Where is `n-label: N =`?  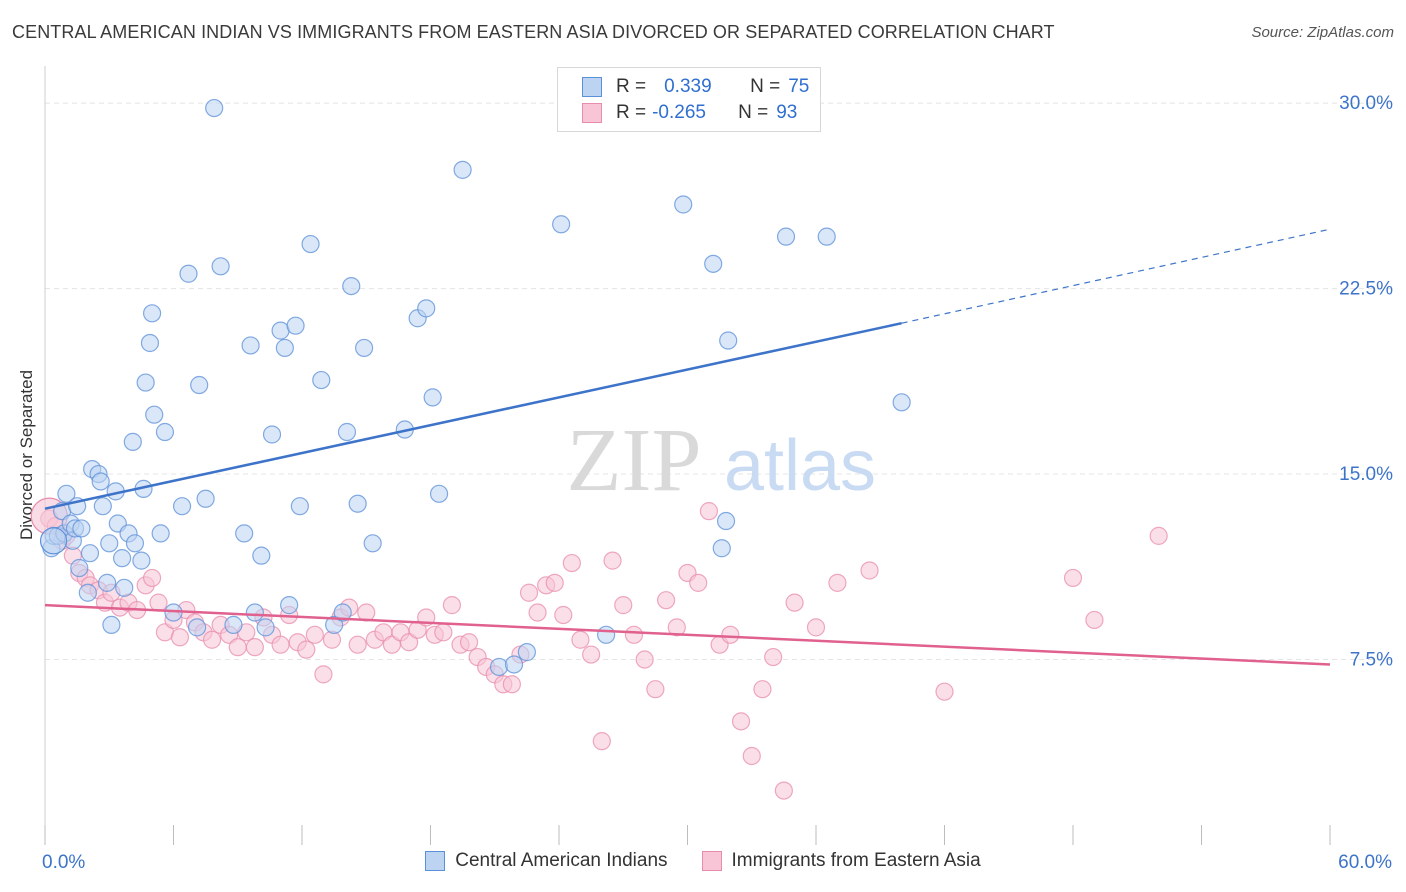
n-label: N = is located at coordinates (765, 86).